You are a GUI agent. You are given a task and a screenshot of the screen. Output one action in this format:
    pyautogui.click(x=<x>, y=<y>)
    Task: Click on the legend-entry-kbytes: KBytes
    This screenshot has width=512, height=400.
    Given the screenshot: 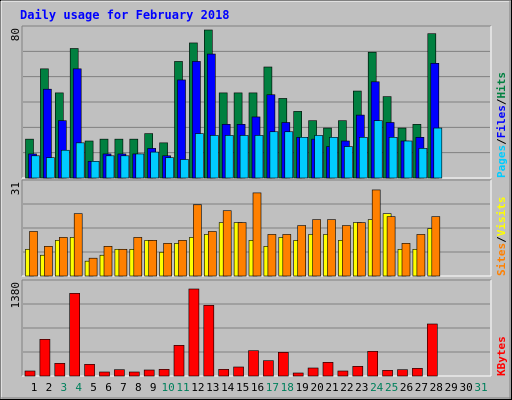 What is the action you would take?
    pyautogui.click(x=501, y=356)
    